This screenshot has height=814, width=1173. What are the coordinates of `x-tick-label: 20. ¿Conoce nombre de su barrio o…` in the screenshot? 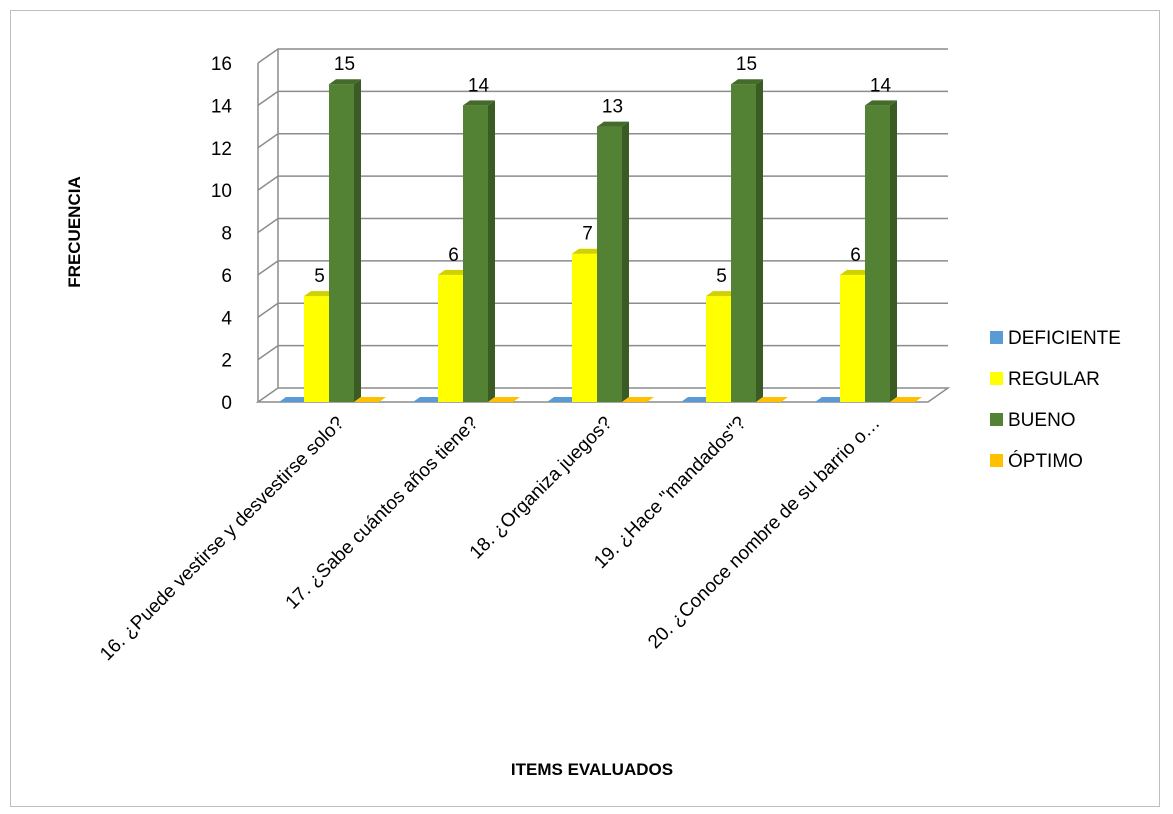 It's located at (764, 533).